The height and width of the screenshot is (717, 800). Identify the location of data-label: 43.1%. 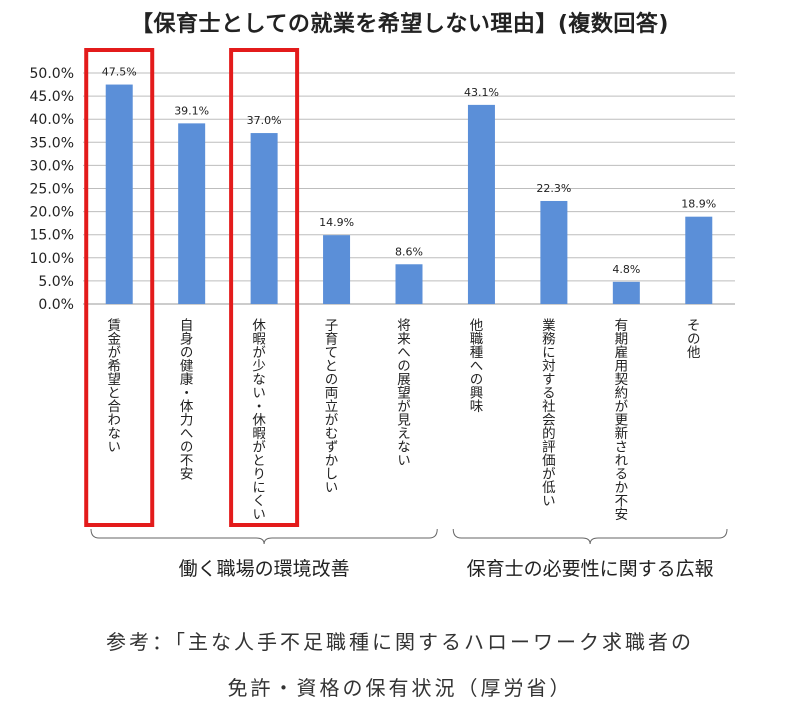
(481, 92).